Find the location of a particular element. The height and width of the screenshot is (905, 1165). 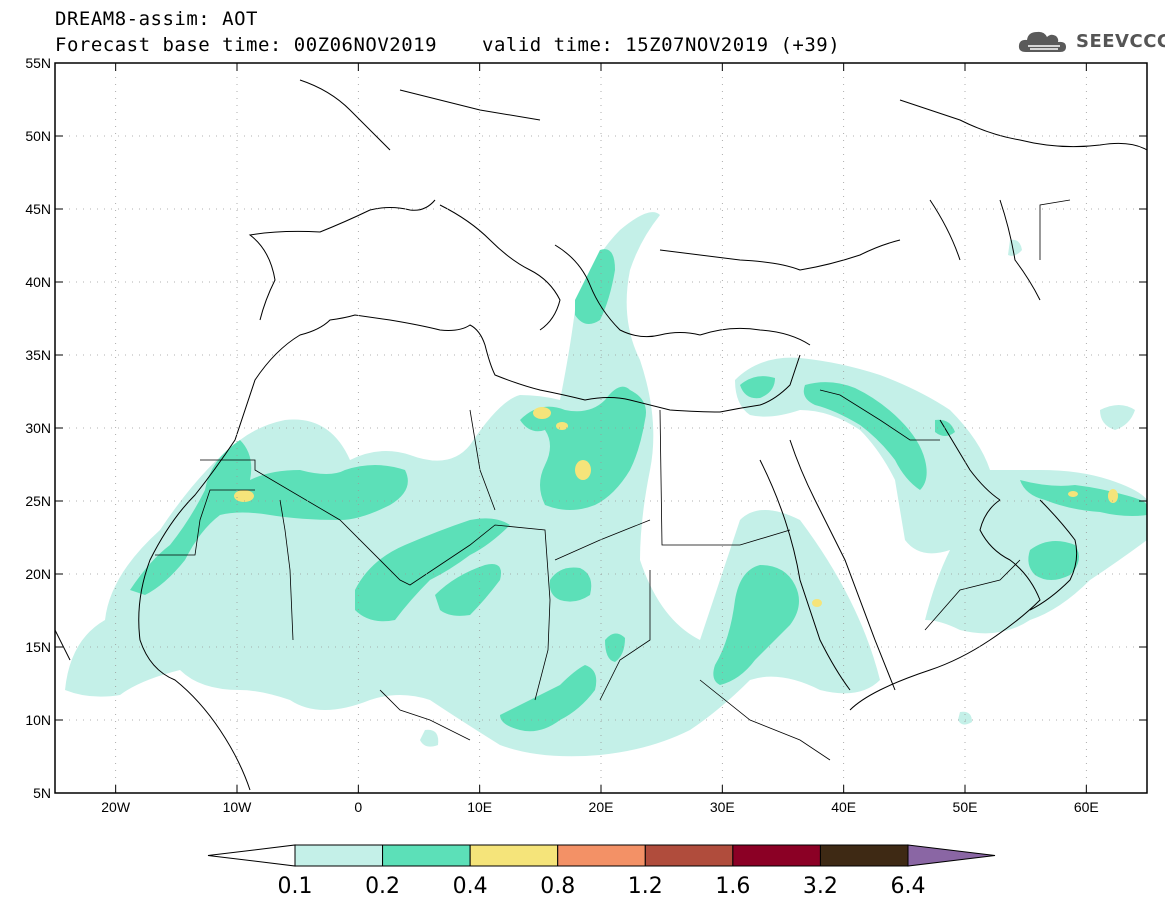

longitude-labels: 20W 10W 0 10E 20E 30E 40E 50E 60E is located at coordinates (600, 807).